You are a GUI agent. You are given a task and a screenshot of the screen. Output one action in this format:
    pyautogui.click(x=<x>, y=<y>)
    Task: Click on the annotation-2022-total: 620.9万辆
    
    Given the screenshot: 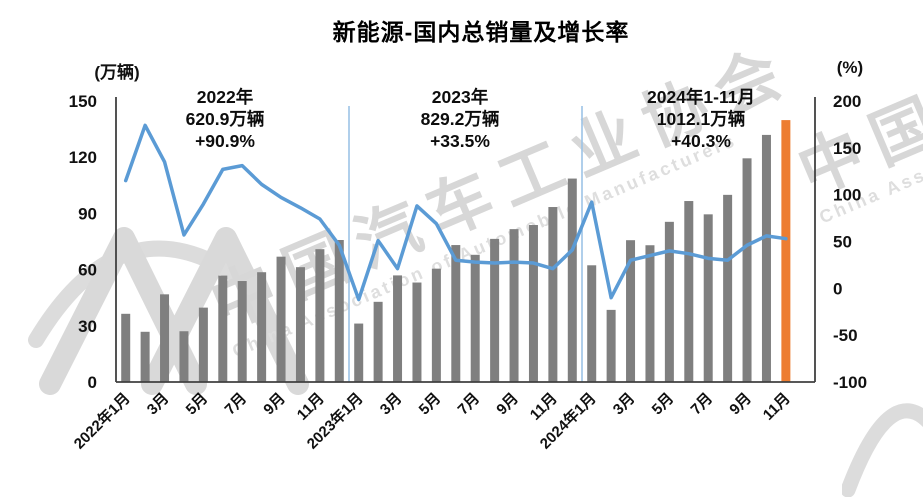 What is the action you would take?
    pyautogui.click(x=225, y=119)
    